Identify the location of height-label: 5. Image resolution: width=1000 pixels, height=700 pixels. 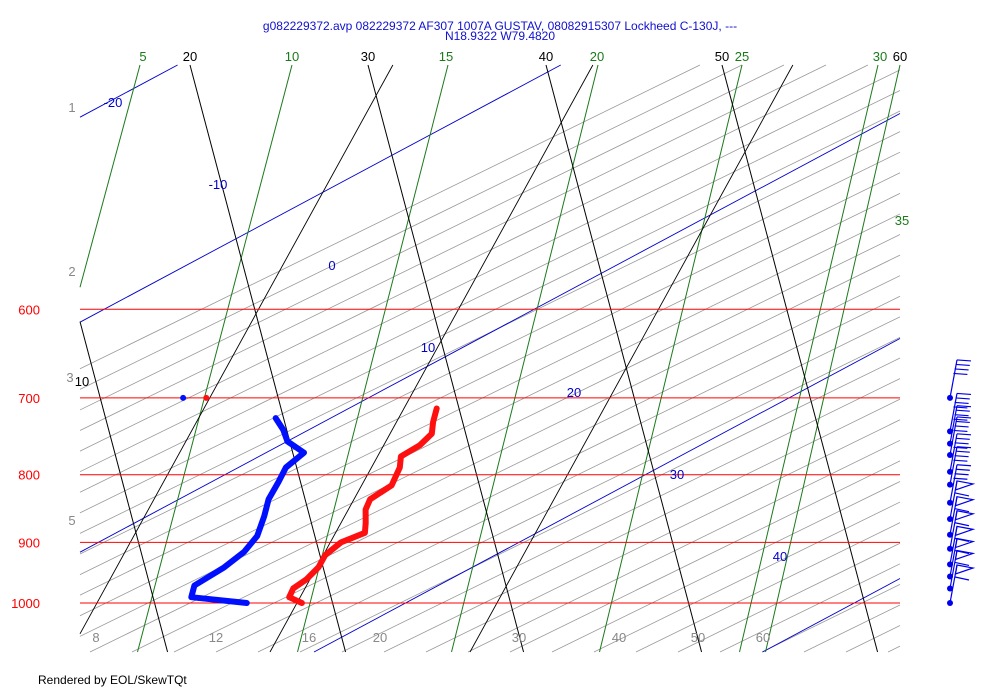
(71, 520).